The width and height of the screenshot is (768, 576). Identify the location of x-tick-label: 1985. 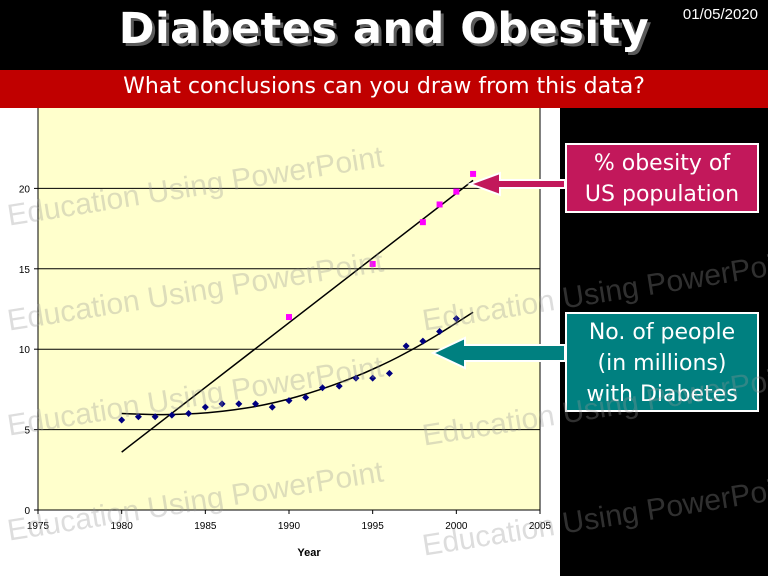
(205, 526).